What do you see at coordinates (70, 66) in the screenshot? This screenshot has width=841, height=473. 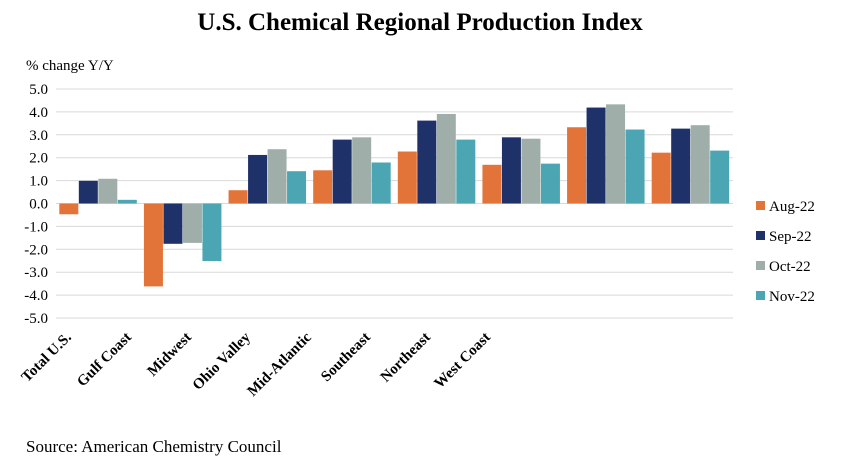 I see `y-axis-label: % change Y/Y` at bounding box center [70, 66].